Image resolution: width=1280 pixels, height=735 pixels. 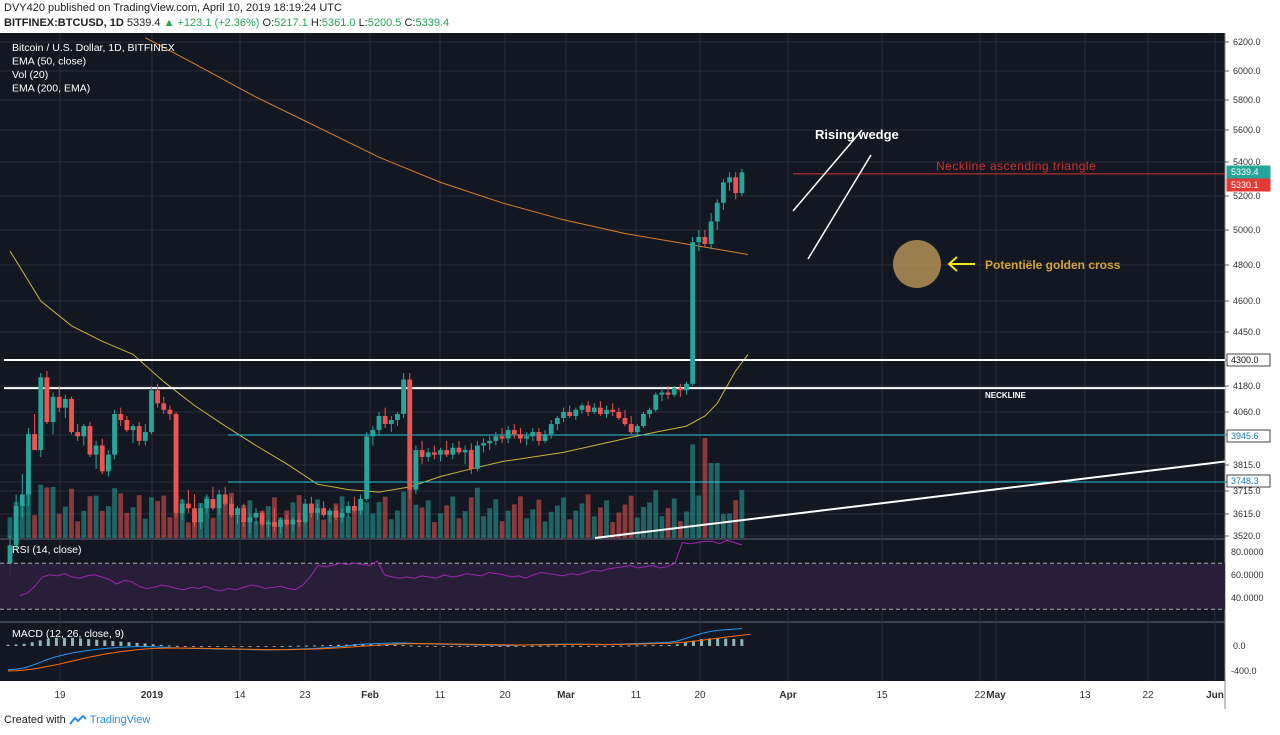 I want to click on price-tick-label: 5400.0, so click(x=1247, y=162).